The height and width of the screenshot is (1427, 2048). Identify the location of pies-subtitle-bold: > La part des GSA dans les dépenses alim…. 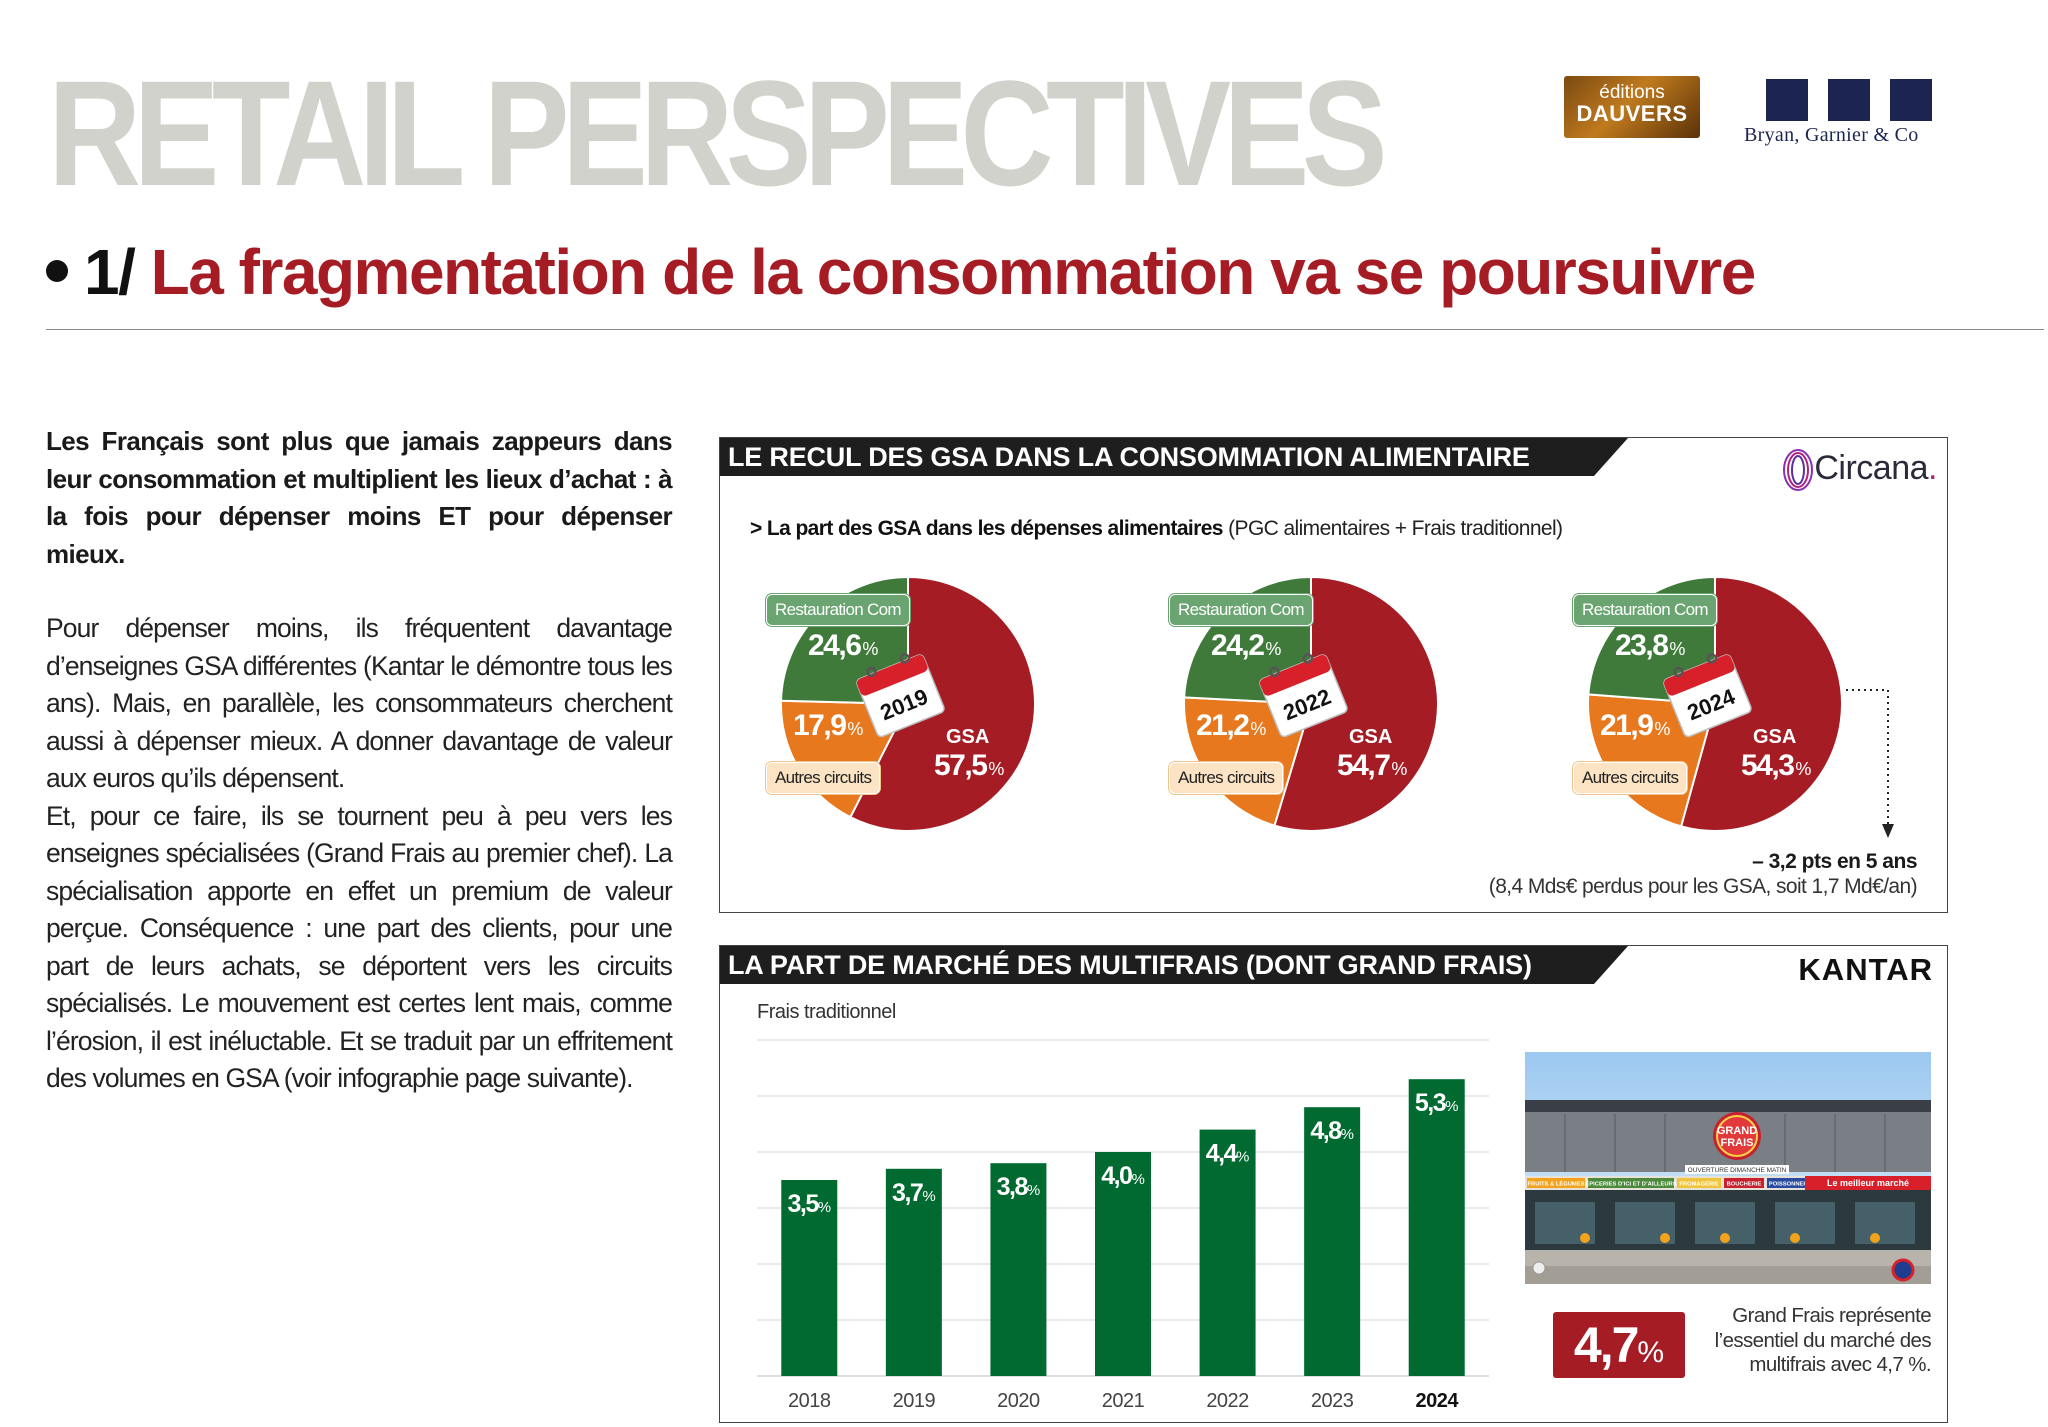
(986, 528).